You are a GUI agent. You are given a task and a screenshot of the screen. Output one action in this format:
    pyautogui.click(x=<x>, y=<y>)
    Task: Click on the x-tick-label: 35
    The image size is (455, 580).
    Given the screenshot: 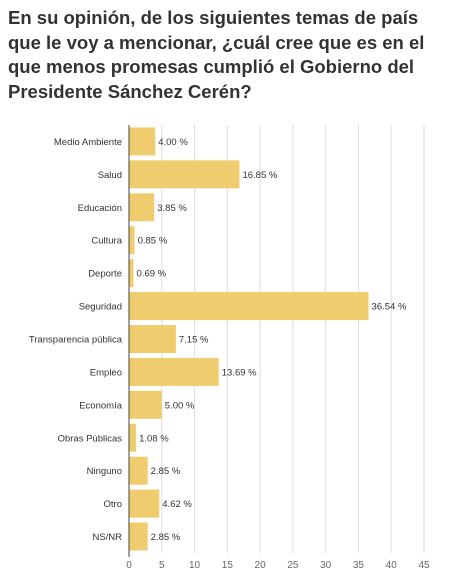 What is the action you would take?
    pyautogui.click(x=359, y=565)
    